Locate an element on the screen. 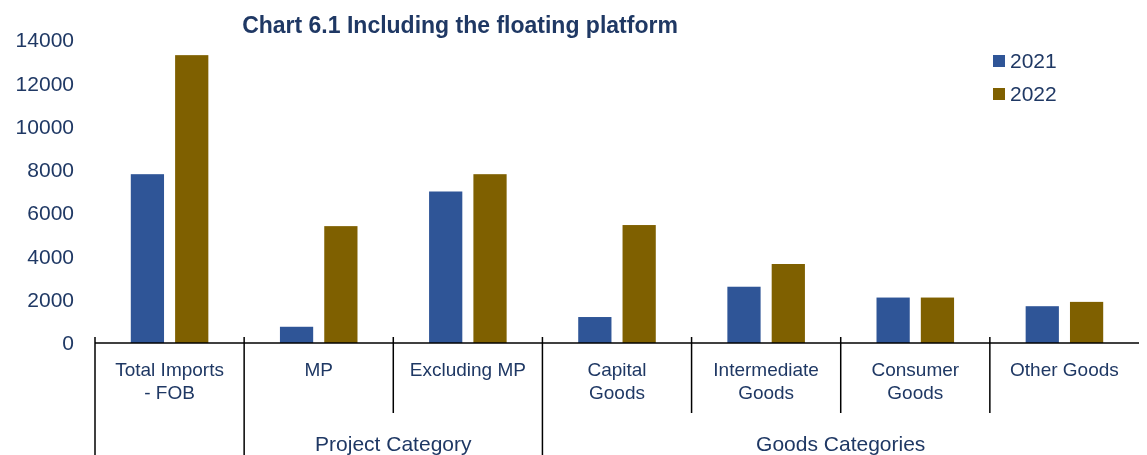 The image size is (1147, 455). x-tick-label: Capital Goods is located at coordinates (617, 381).